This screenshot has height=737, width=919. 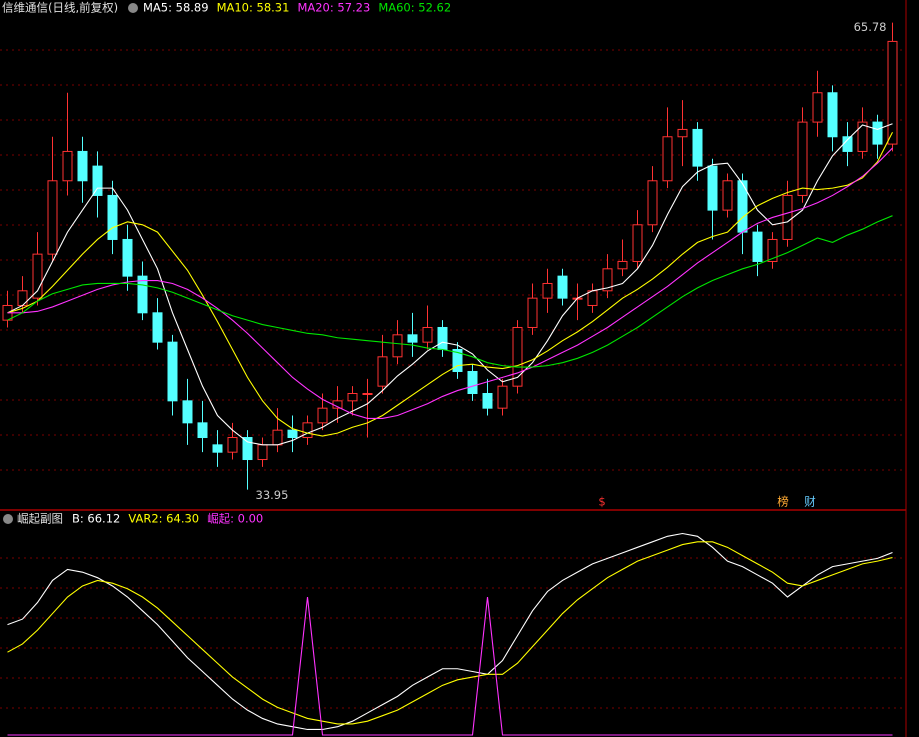 I want to click on event-marker: 财, so click(x=810, y=502).